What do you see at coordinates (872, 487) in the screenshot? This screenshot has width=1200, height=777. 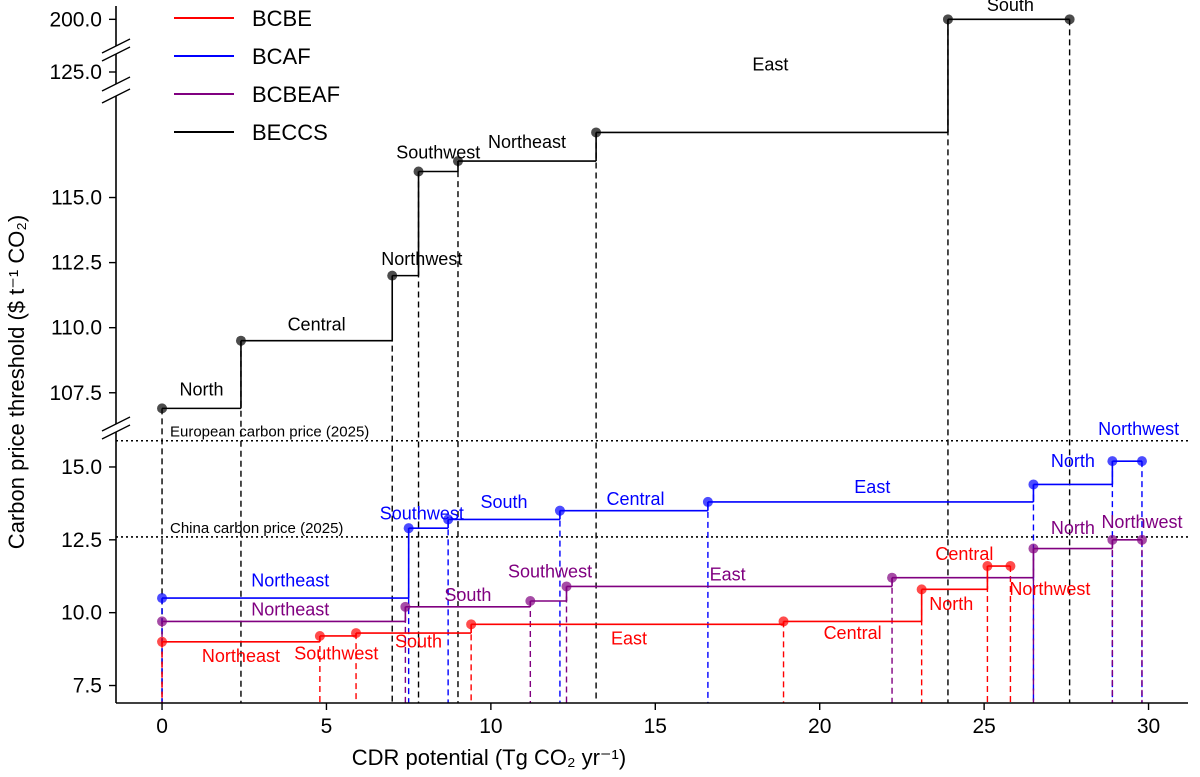 I see `bcaf-label-11: East` at bounding box center [872, 487].